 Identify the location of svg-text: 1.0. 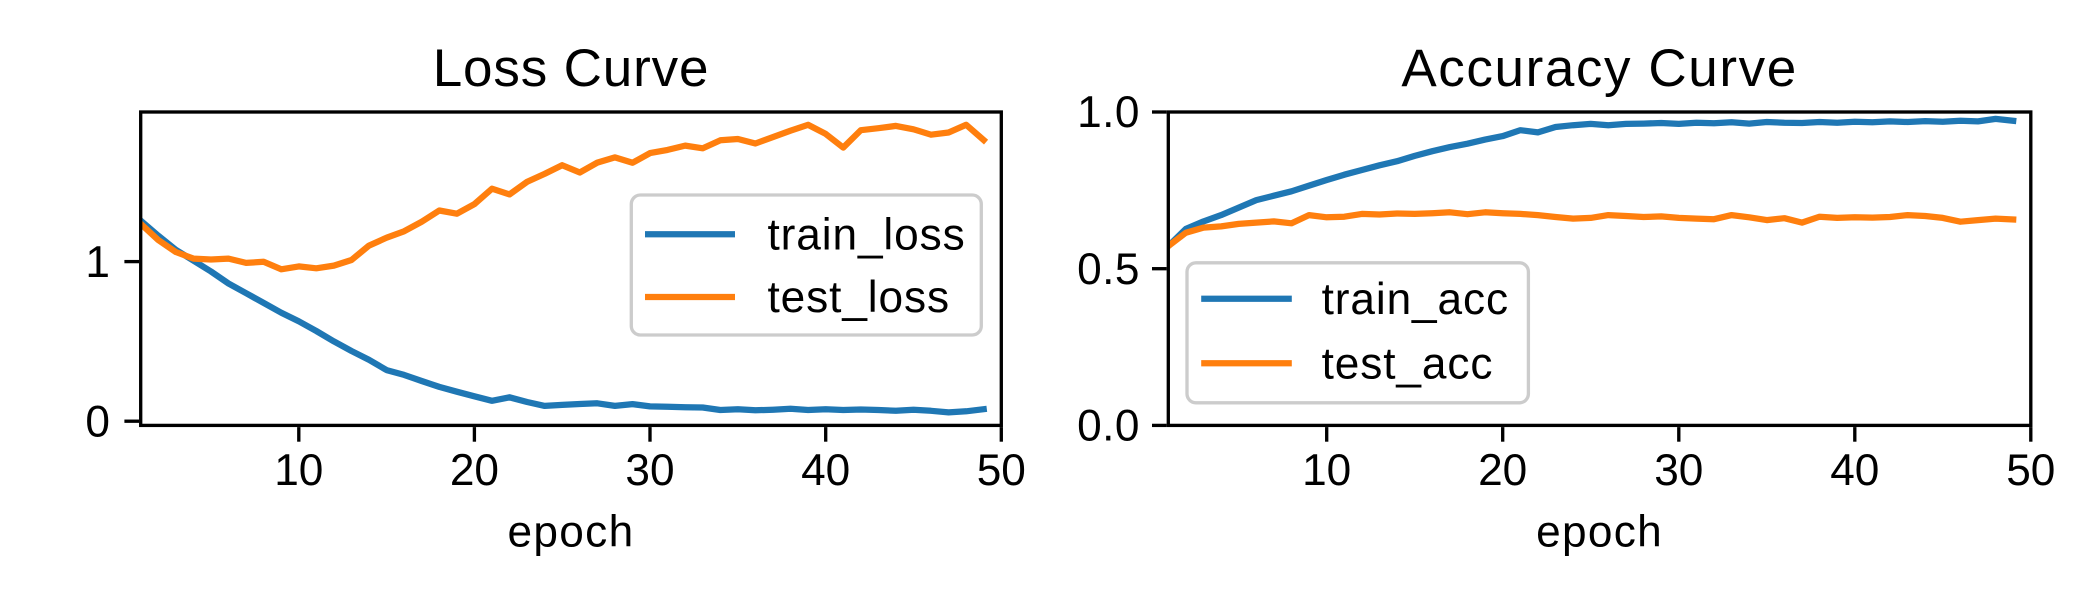
(1108, 112).